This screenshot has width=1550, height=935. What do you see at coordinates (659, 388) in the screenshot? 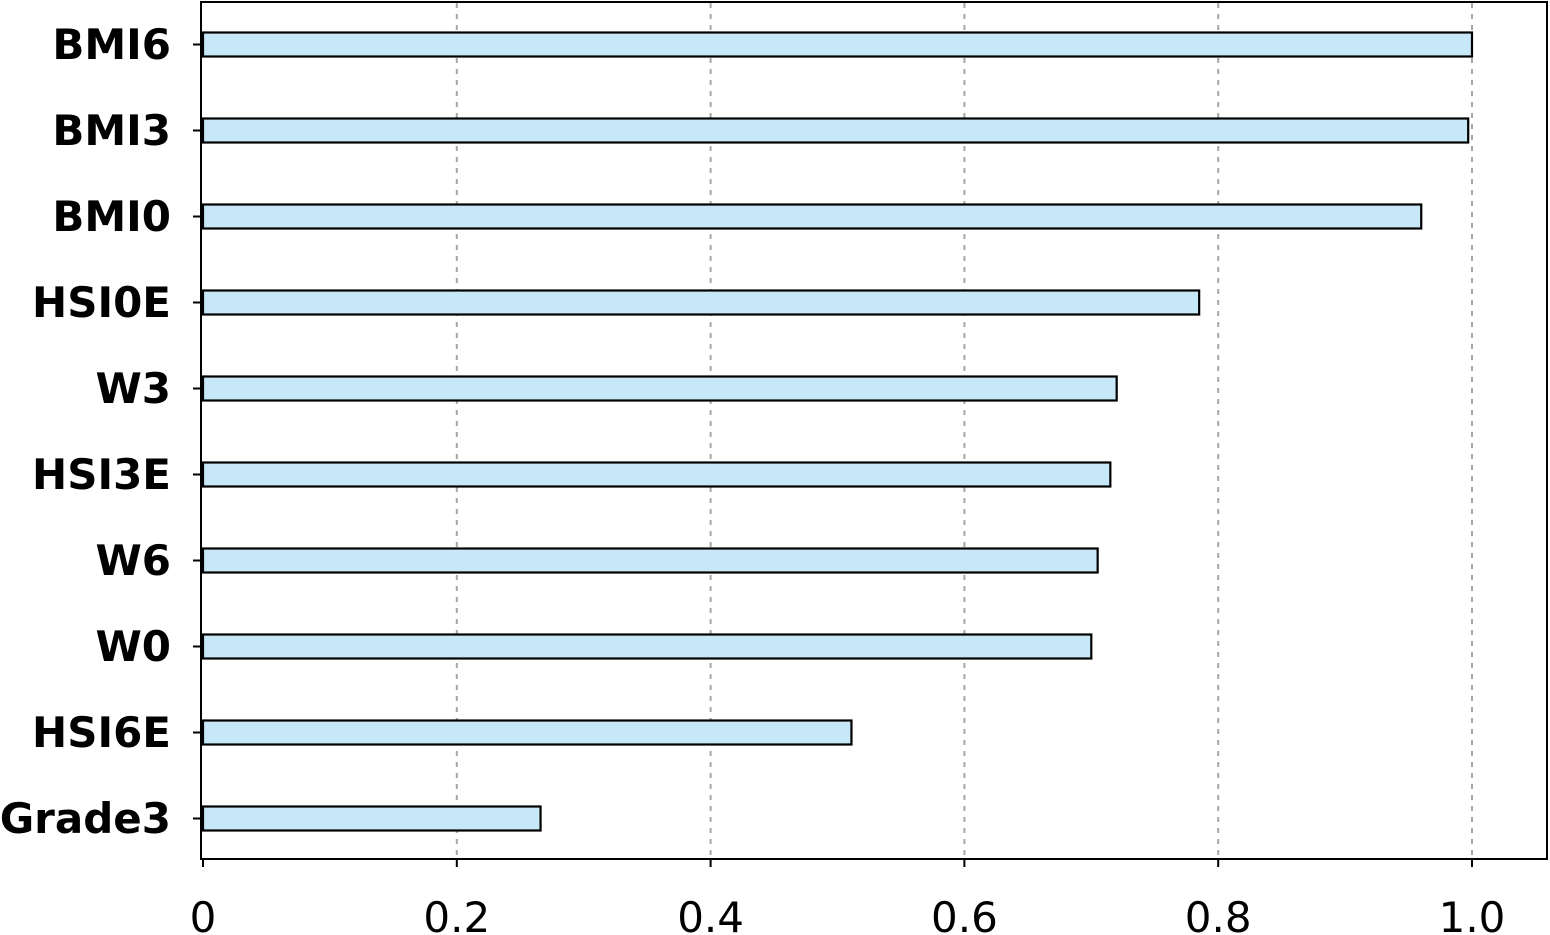
I see `bar-w3` at bounding box center [659, 388].